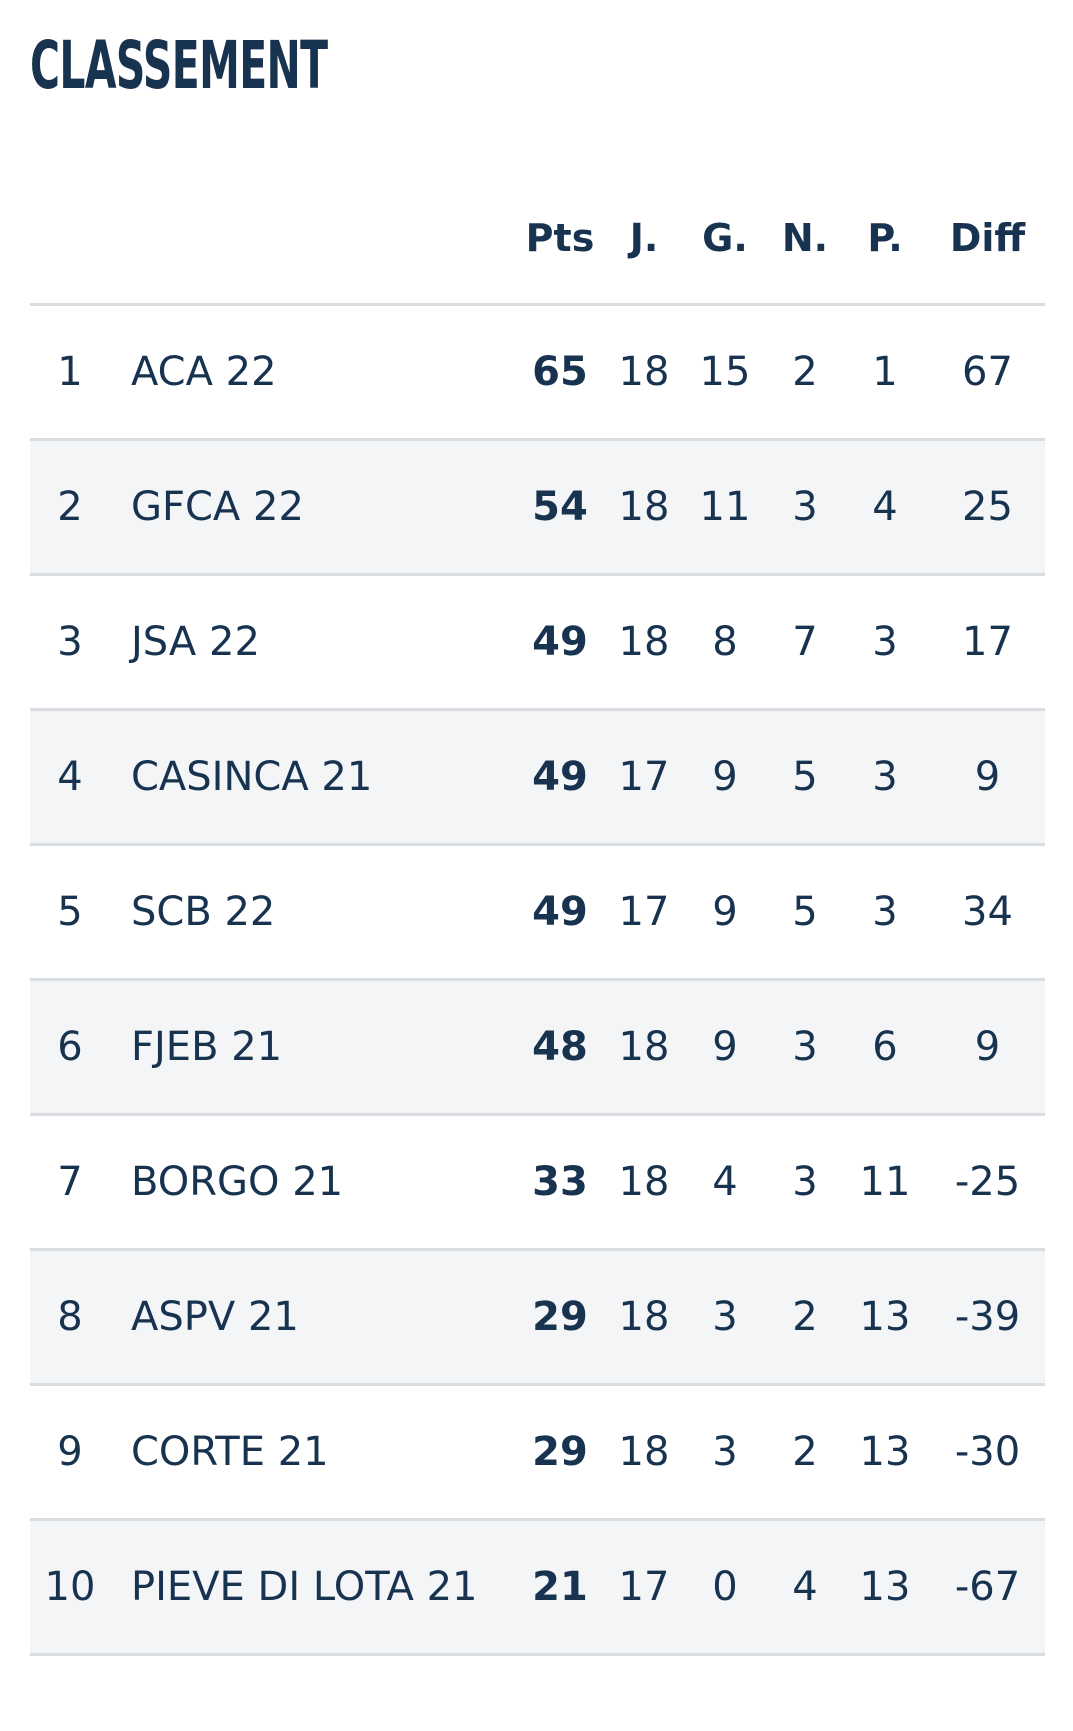 The height and width of the screenshot is (1731, 1073). Describe the element at coordinates (70, 1587) in the screenshot. I see `rank-cell: 10` at that location.